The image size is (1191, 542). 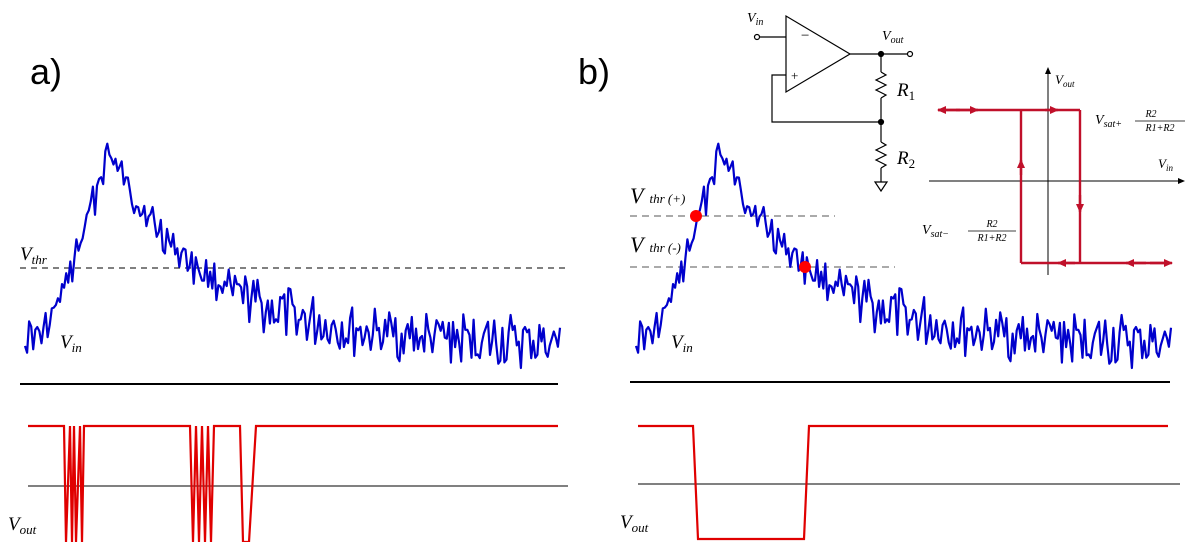 I want to click on op-amp-minus: −, so click(x=805, y=36).